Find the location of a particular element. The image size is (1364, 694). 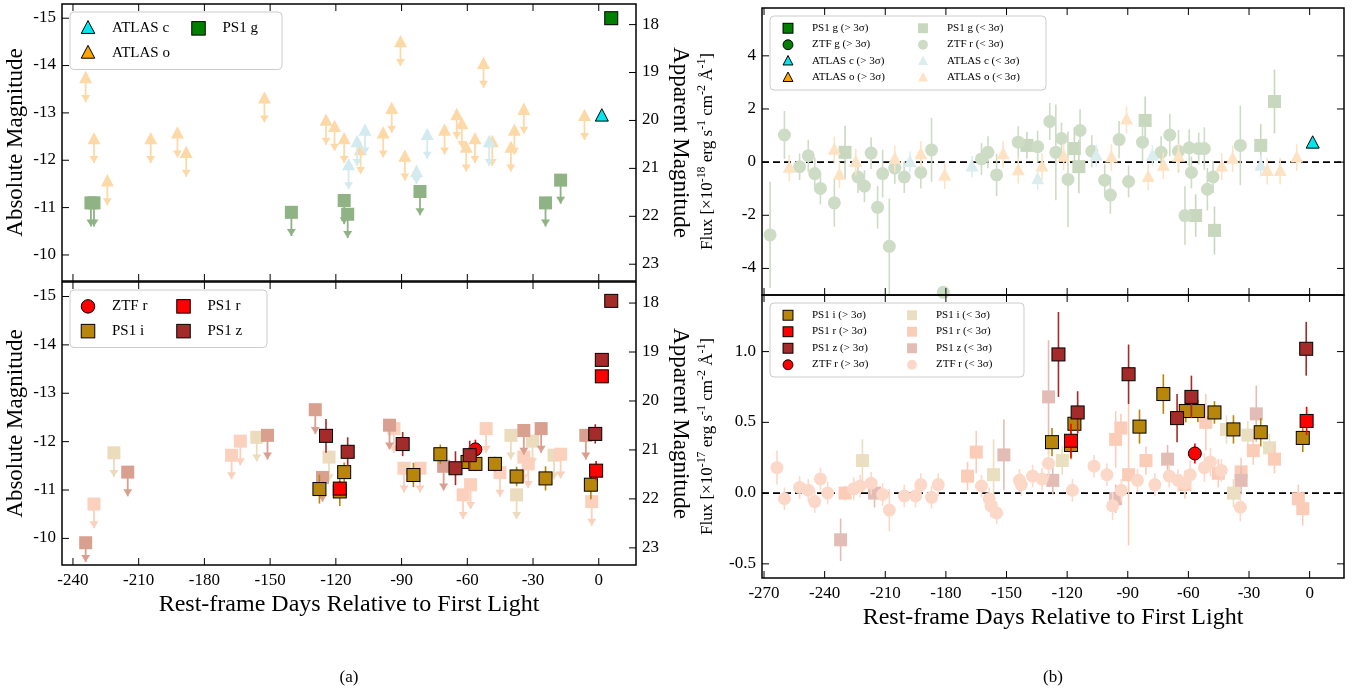

legend-label: PS1 z (< 3σ) is located at coordinates (964, 347).